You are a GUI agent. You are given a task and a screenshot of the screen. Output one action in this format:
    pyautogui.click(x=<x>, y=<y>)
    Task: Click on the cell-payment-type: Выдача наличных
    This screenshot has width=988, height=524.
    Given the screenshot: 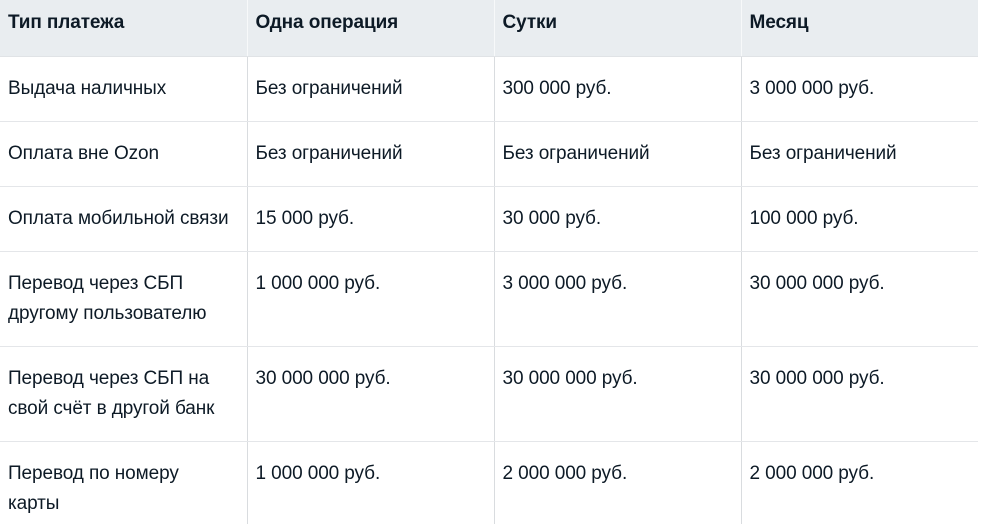 What is the action you would take?
    pyautogui.click(x=123, y=89)
    